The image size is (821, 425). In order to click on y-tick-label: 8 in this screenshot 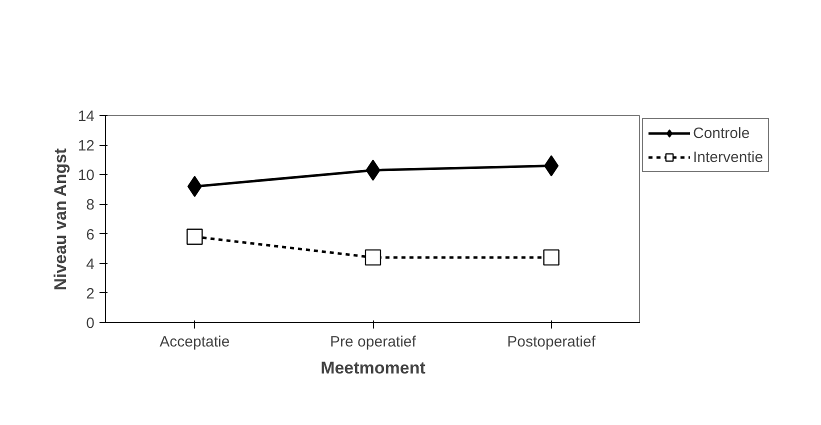, I will do `click(90, 205)`.